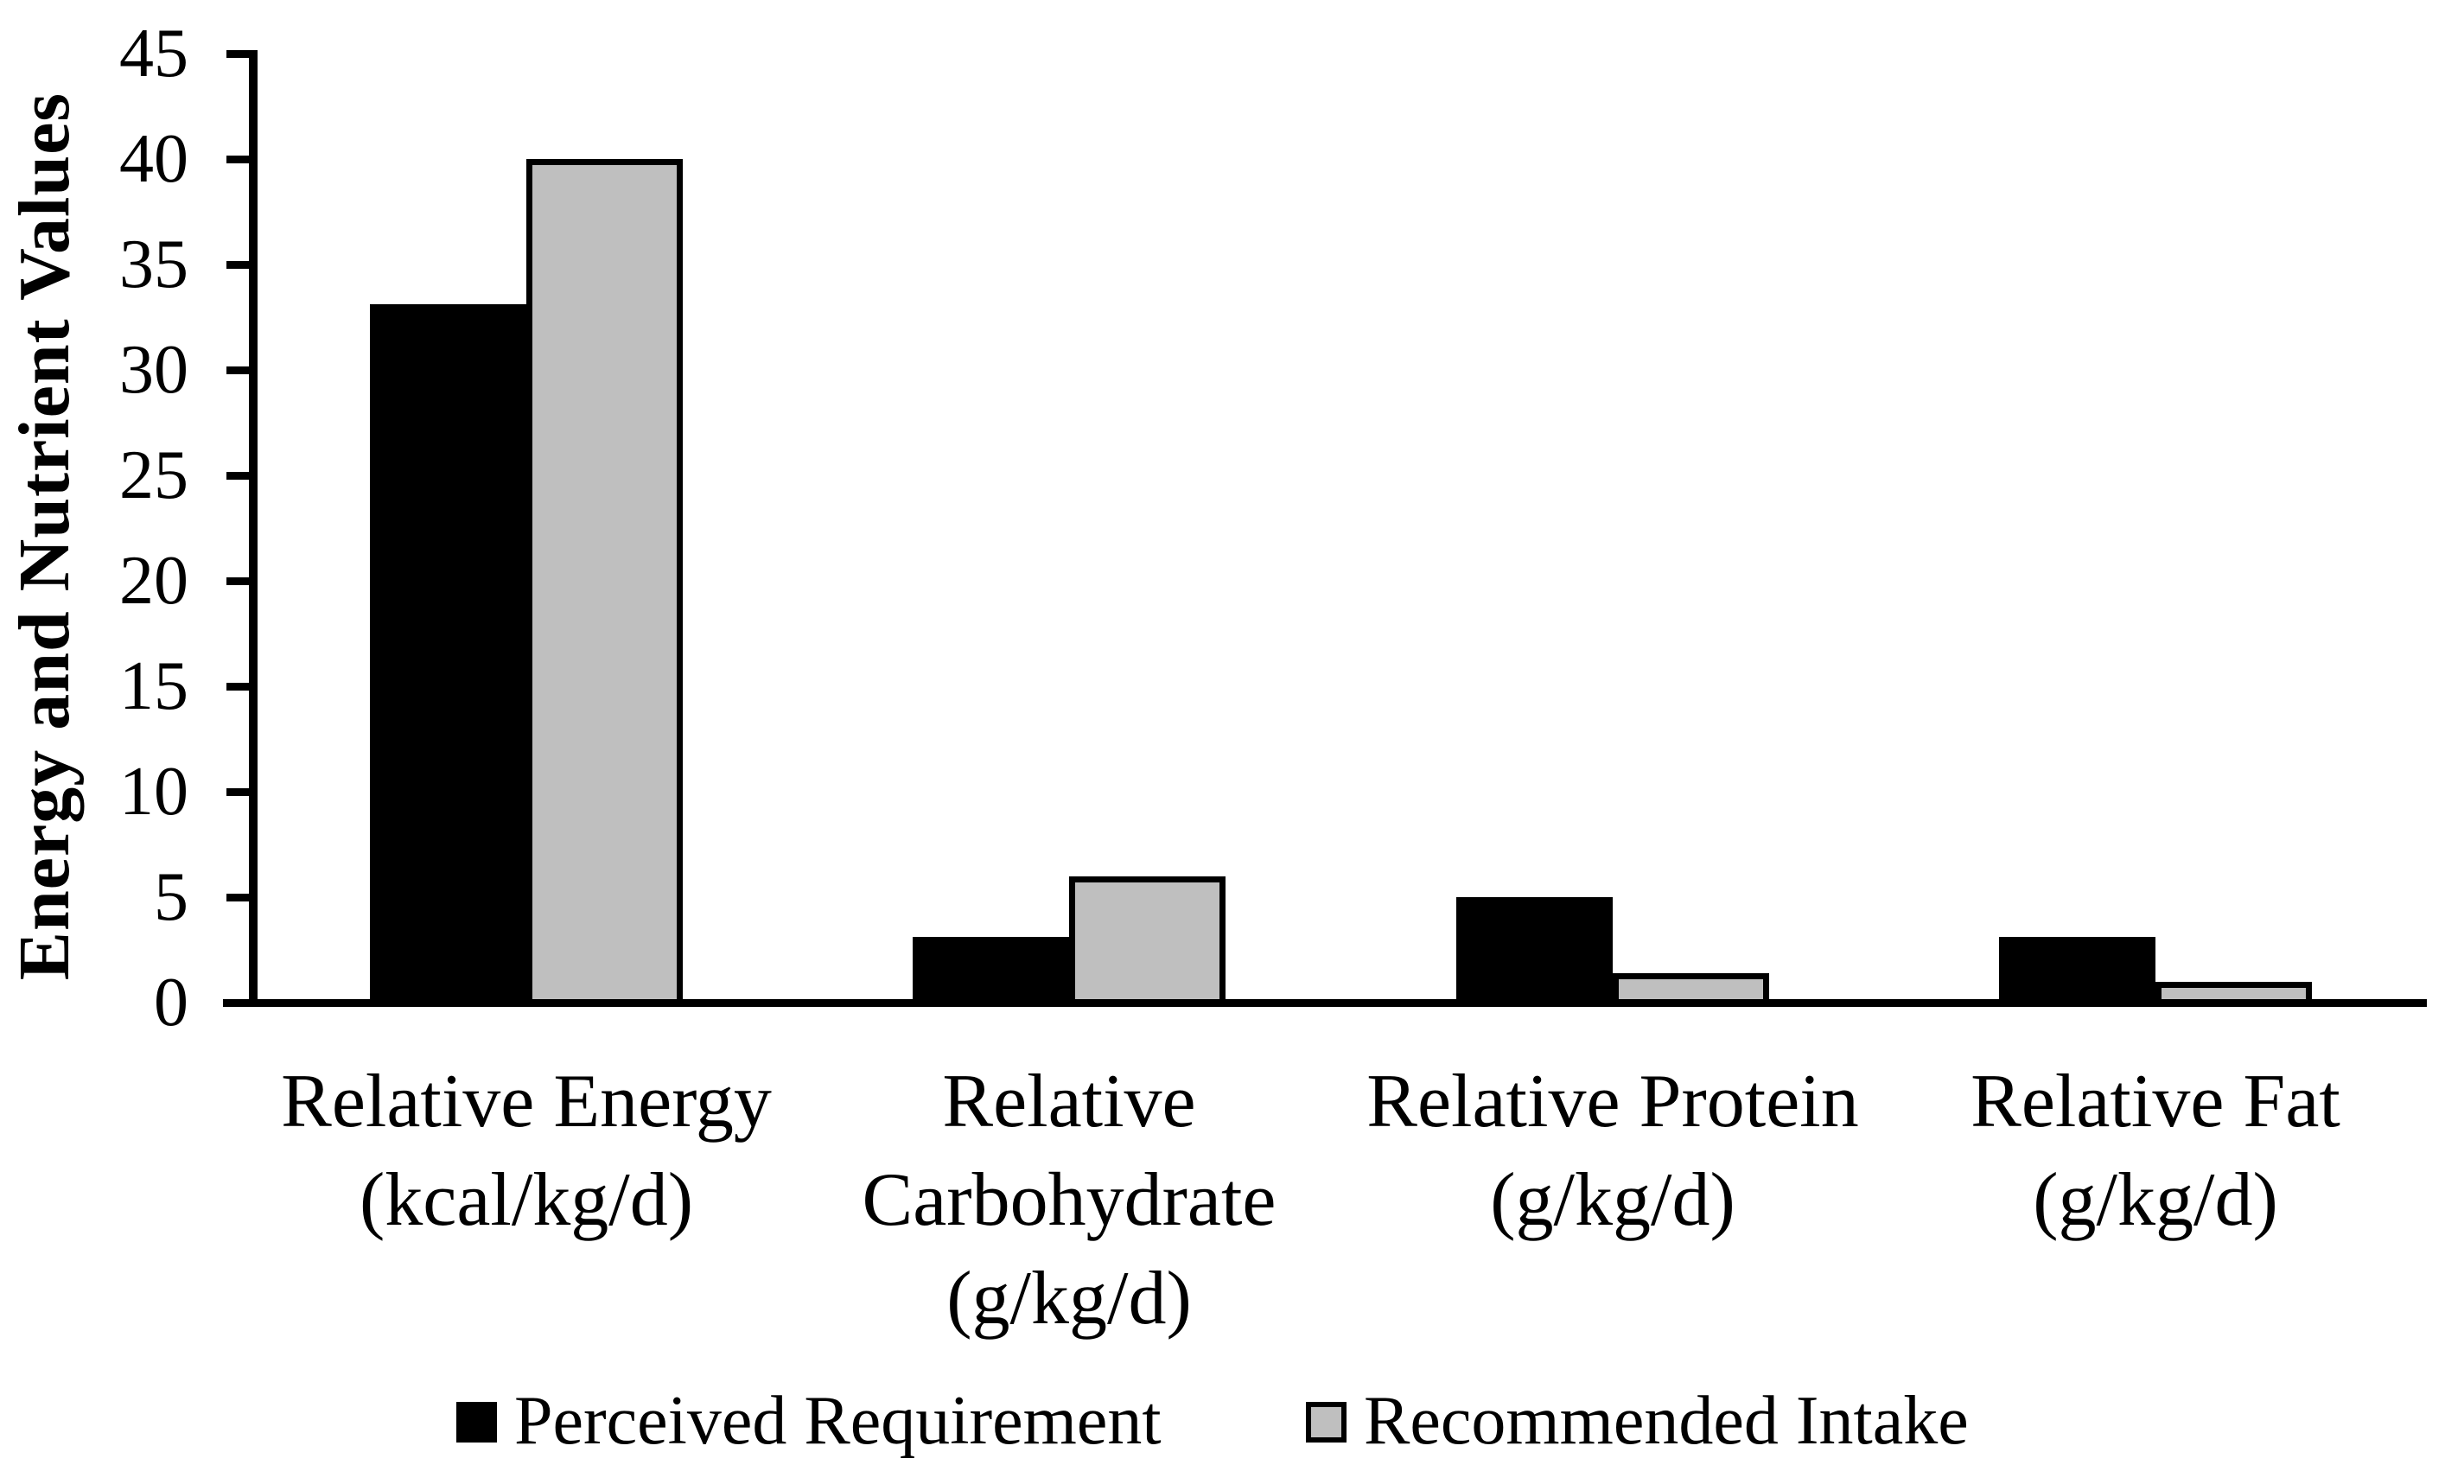  I want to click on category-label-relative-protein: Relative Protein (g/kg/d), so click(1612, 1151).